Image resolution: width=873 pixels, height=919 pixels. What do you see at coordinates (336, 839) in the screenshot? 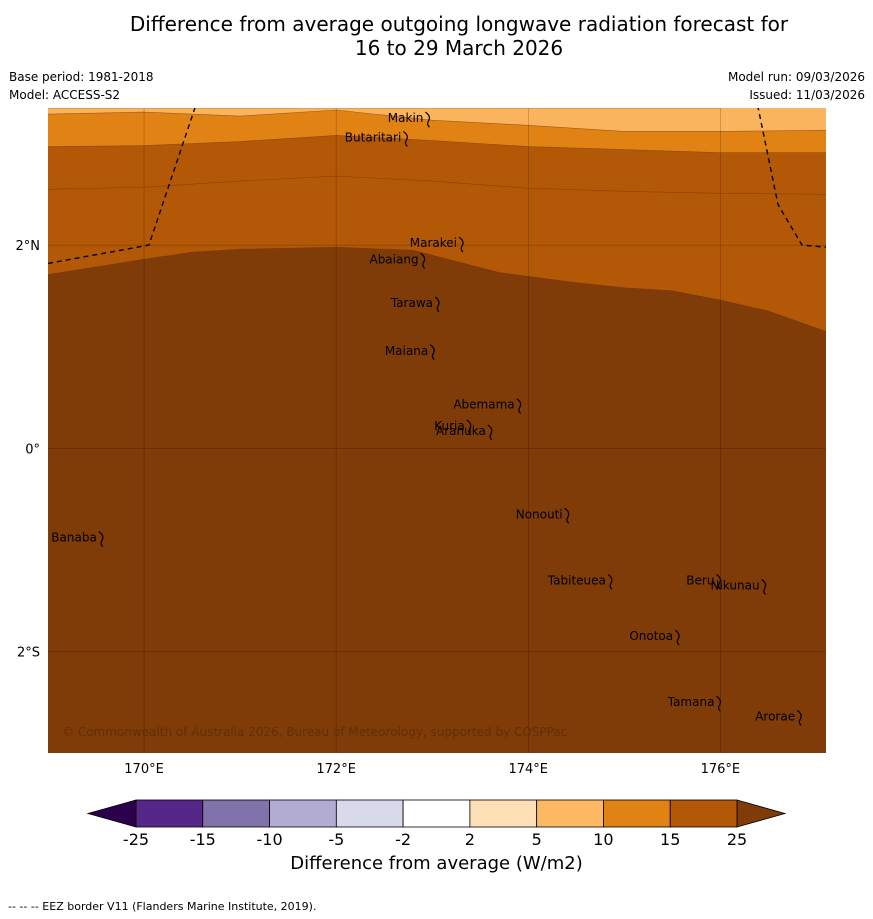
I see `colorbar-tick-label: -5` at bounding box center [336, 839].